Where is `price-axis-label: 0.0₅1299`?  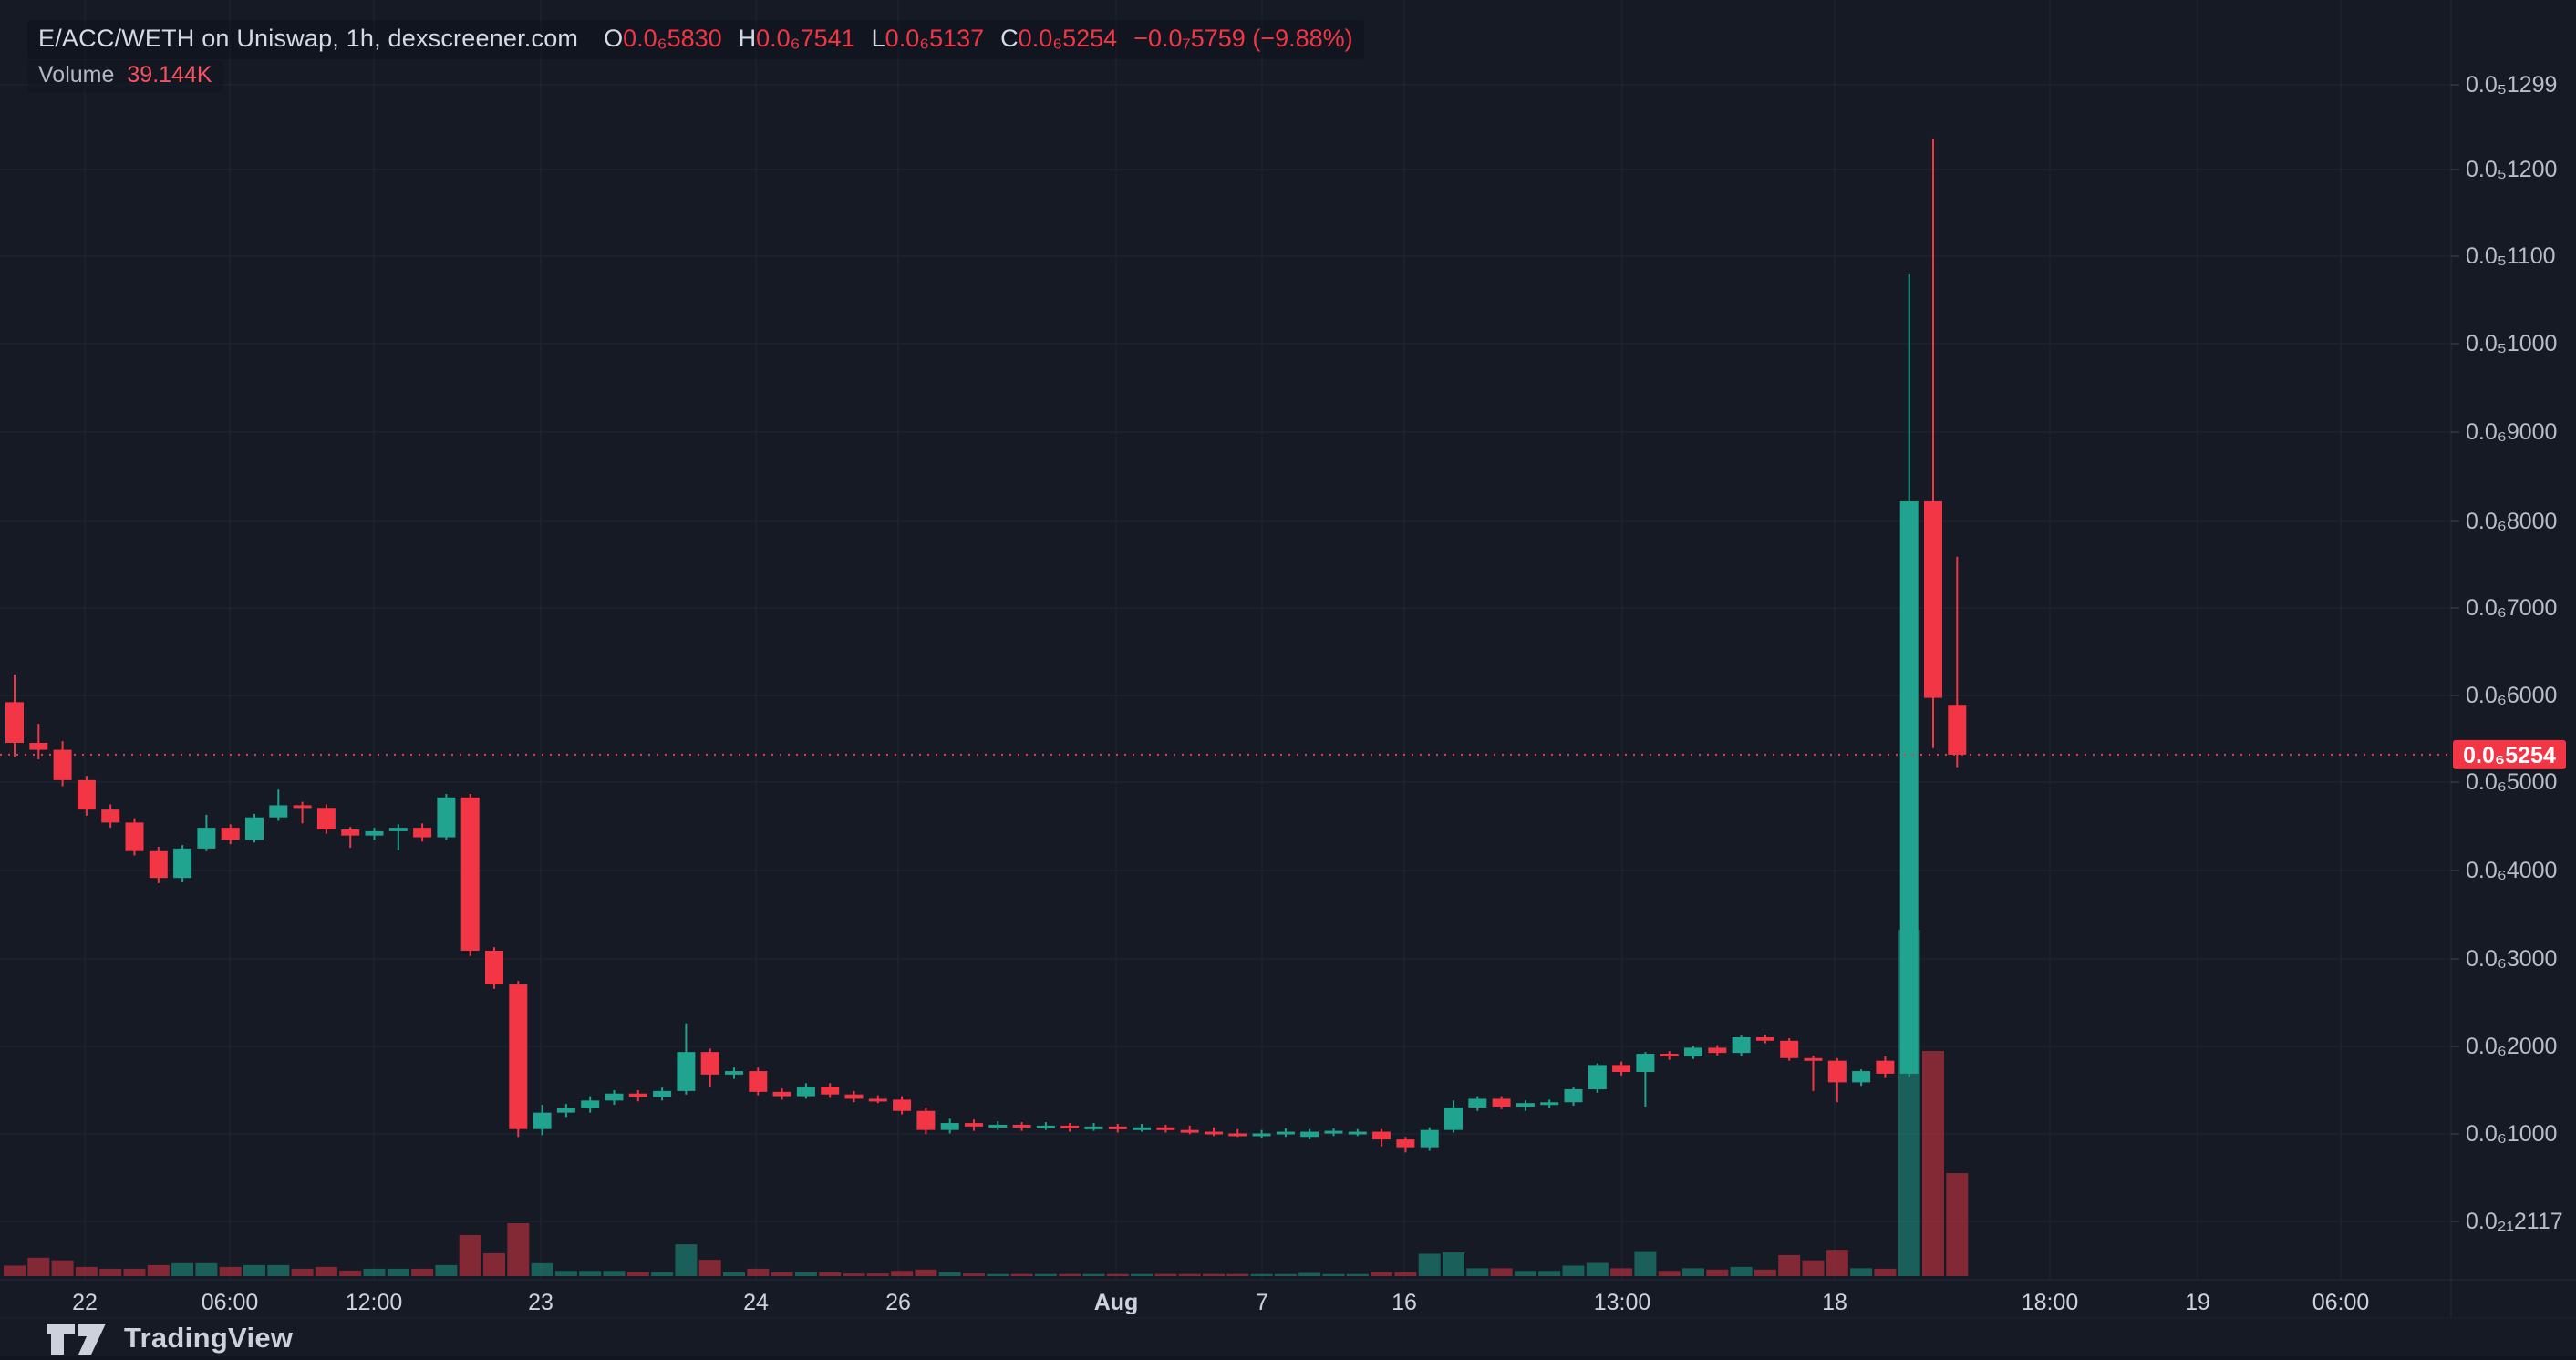
price-axis-label: 0.0₅1299 is located at coordinates (2511, 85).